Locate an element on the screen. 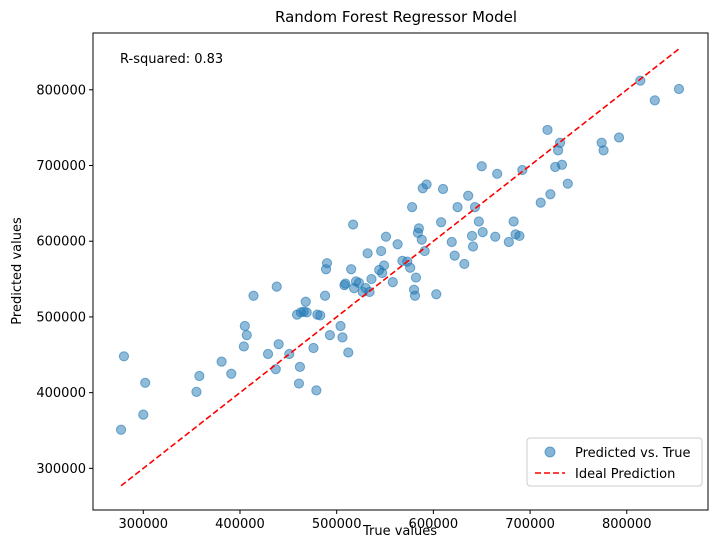  x-axis: 300000 400000 500000 600000 700000 800000 is located at coordinates (385, 521).